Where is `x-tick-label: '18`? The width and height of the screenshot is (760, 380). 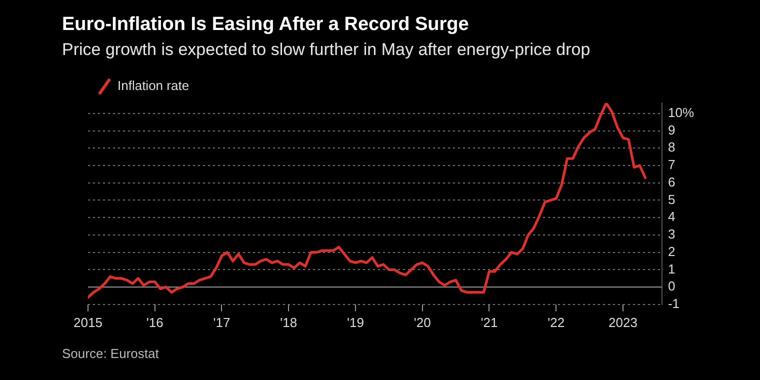
x-tick-label: '18 is located at coordinates (289, 322).